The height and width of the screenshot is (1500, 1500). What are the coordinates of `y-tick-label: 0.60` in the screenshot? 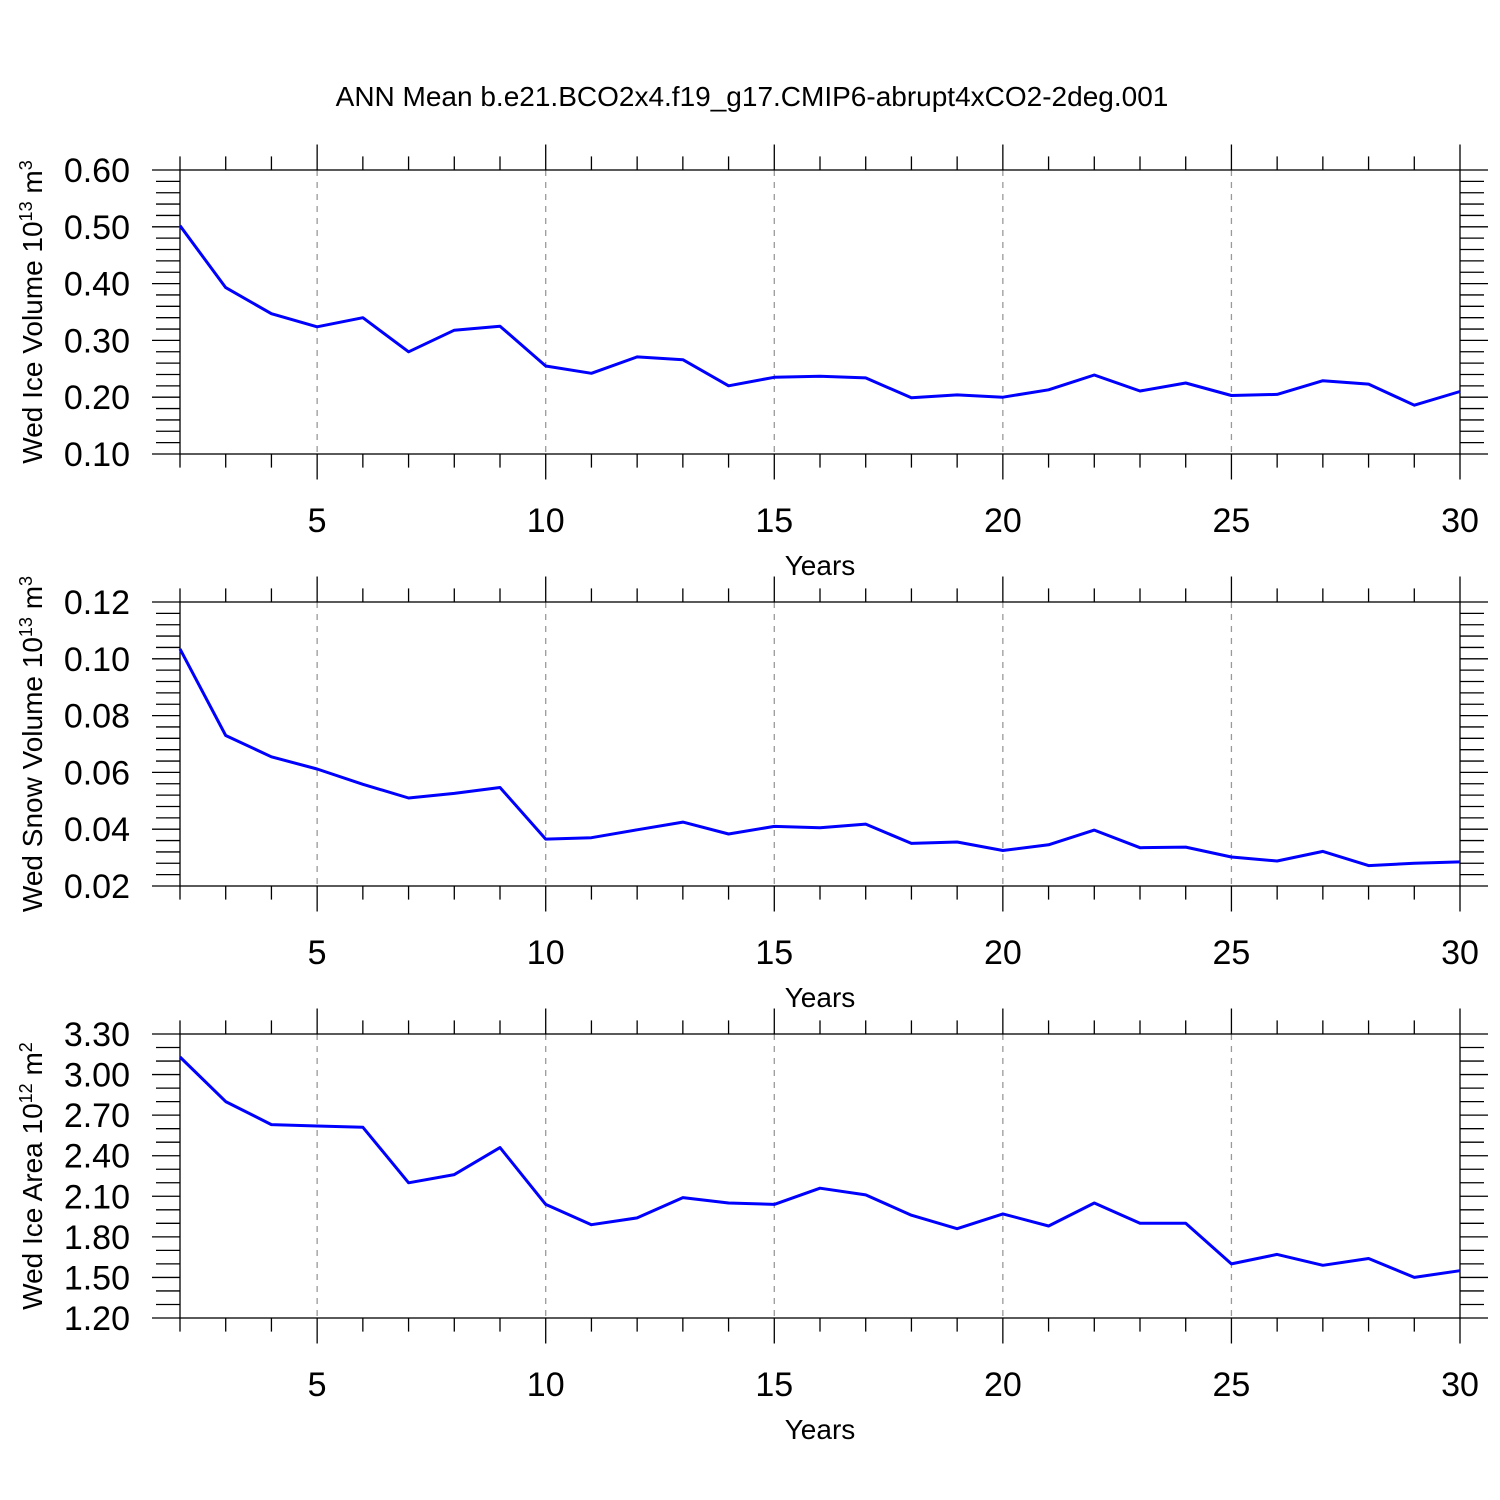 It's located at (97, 171).